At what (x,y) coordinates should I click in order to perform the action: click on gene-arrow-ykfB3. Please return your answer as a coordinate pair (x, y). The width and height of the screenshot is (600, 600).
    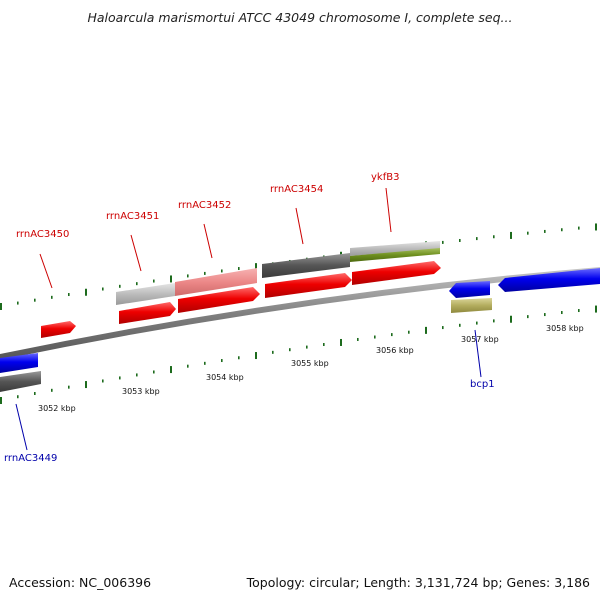
    Looking at the image, I should click on (396, 273).